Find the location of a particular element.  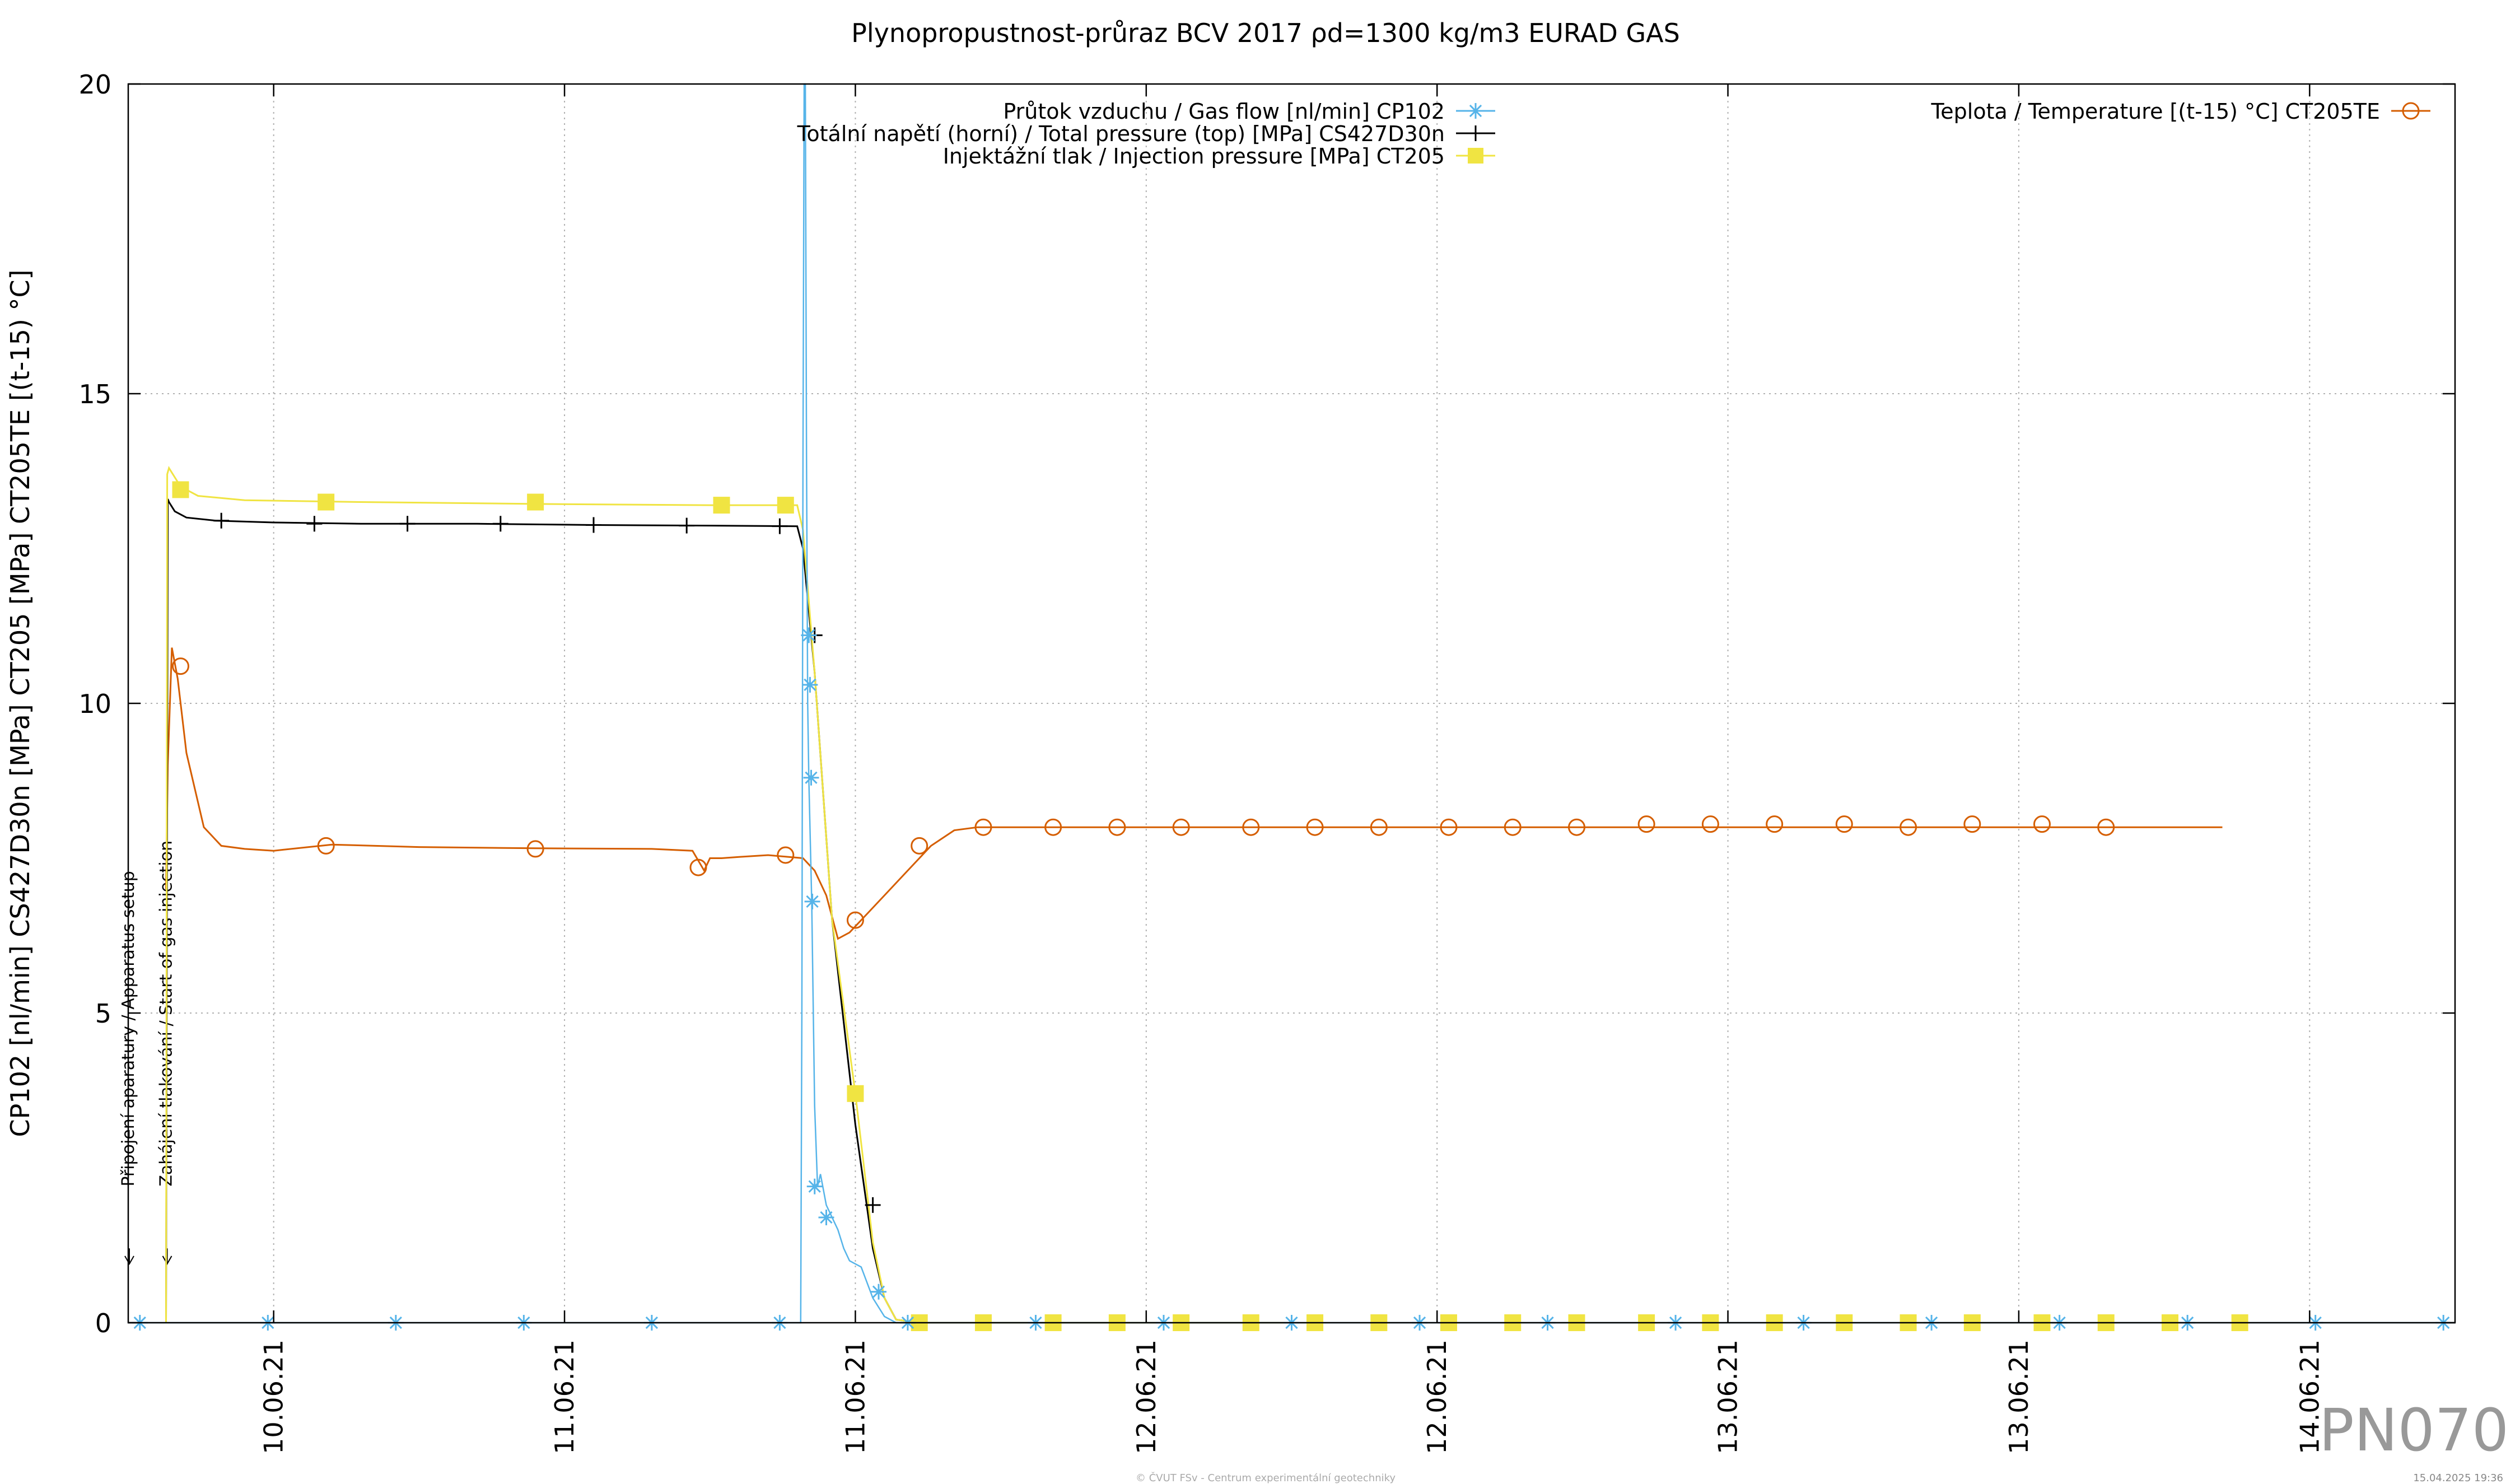

watermark: PN070 is located at coordinates (2414, 1430).